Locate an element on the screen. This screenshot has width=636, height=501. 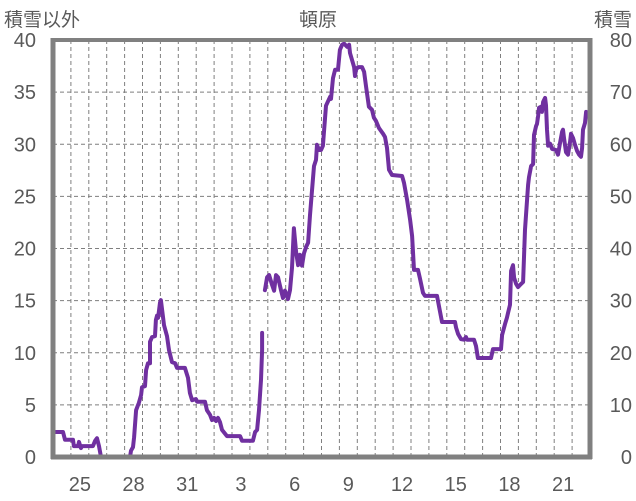
right-y-tick-label: 40 is located at coordinates (621, 250).